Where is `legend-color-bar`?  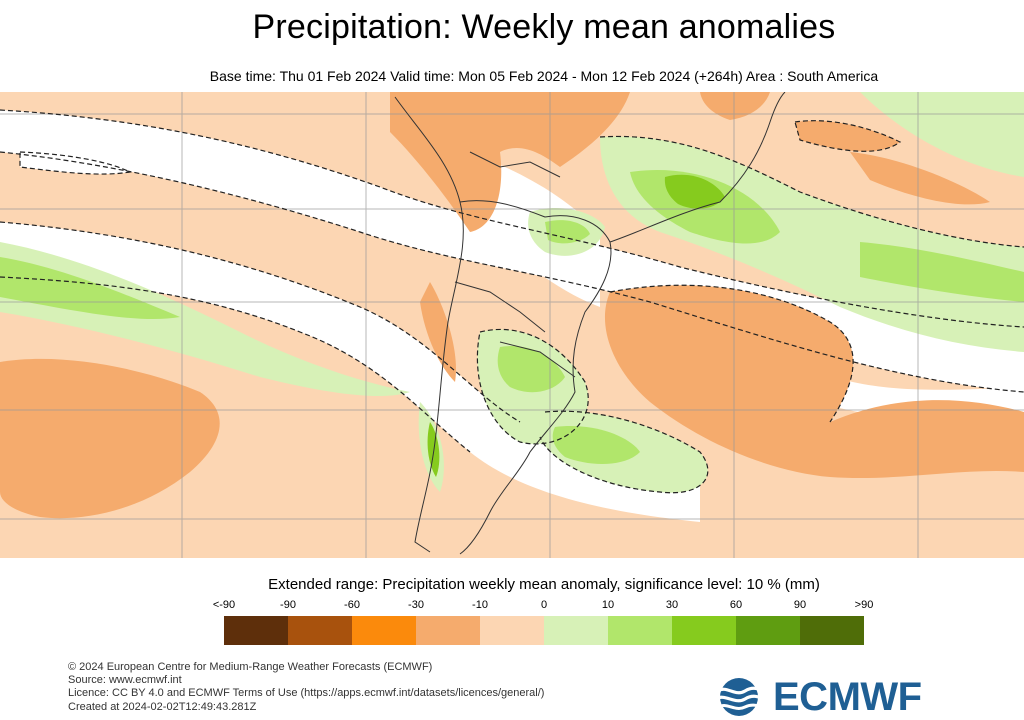 legend-color-bar is located at coordinates (544, 630).